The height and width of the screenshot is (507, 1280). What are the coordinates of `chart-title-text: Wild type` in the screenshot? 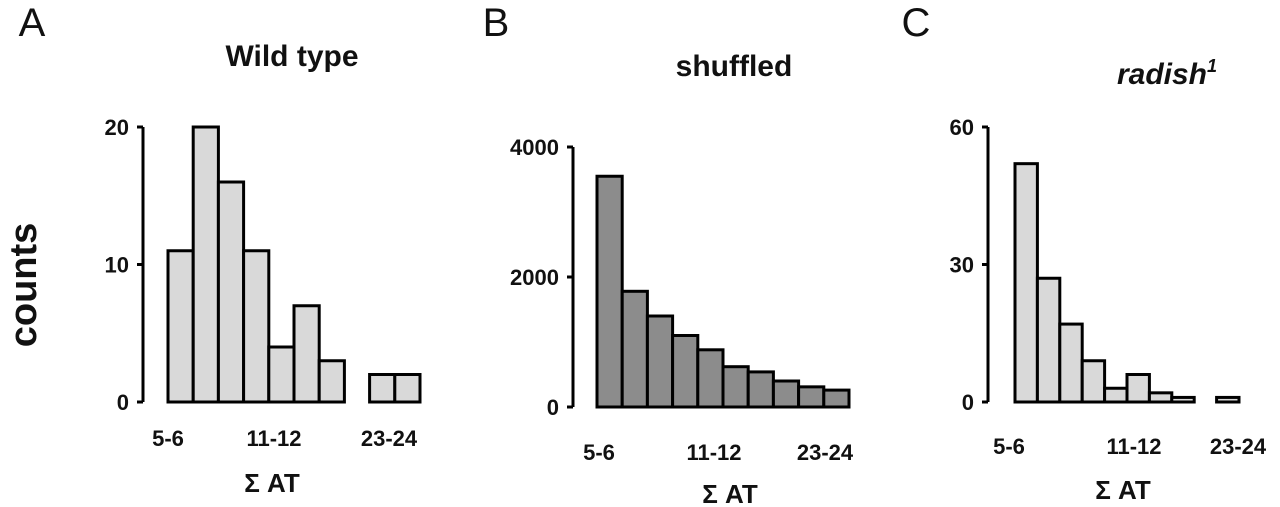 It's located at (291, 56).